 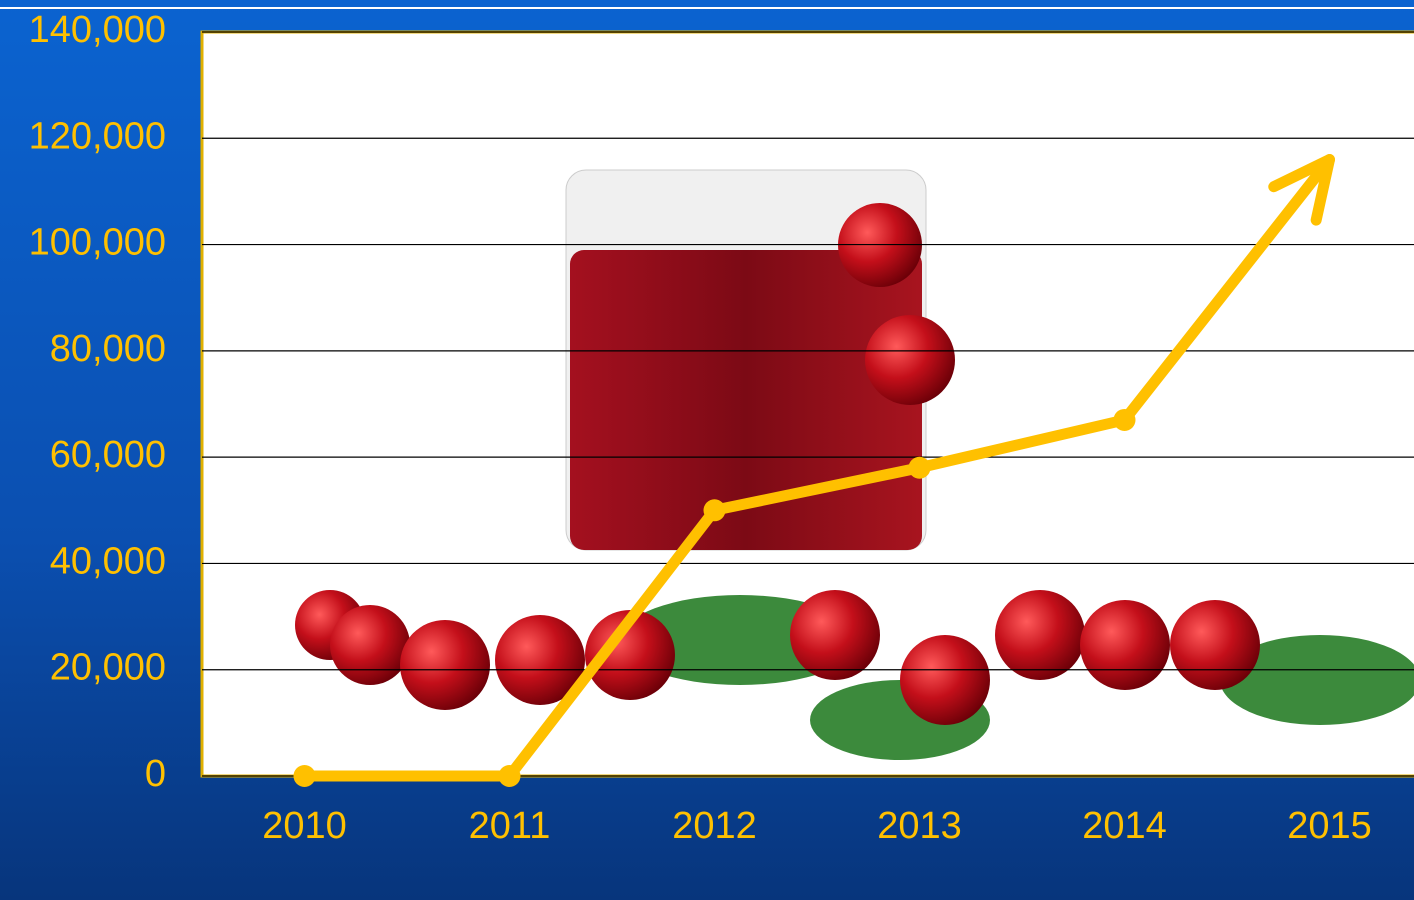 I want to click on y-tick-label: 140,000, so click(x=97, y=30).